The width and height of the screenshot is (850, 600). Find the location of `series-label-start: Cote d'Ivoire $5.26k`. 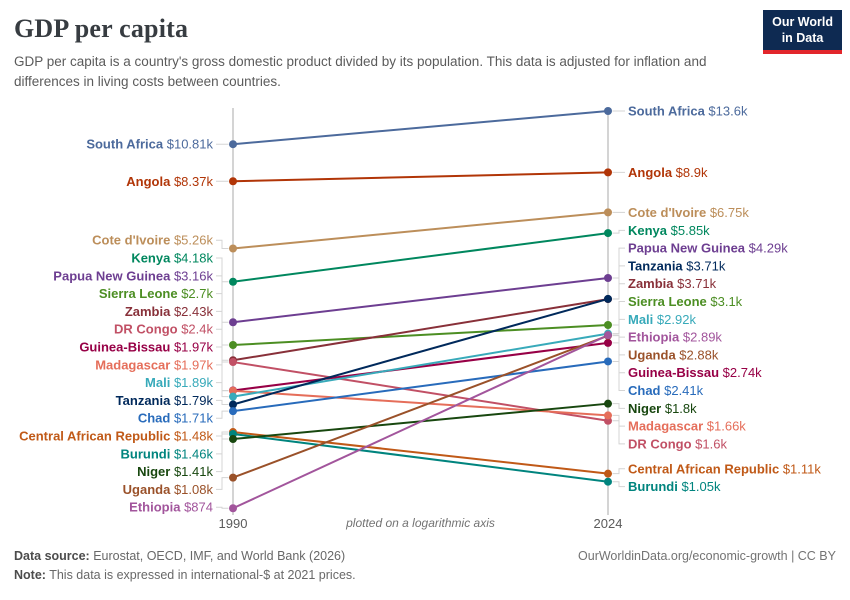

series-label-start: Cote d'Ivoire $5.26k is located at coordinates (152, 240).